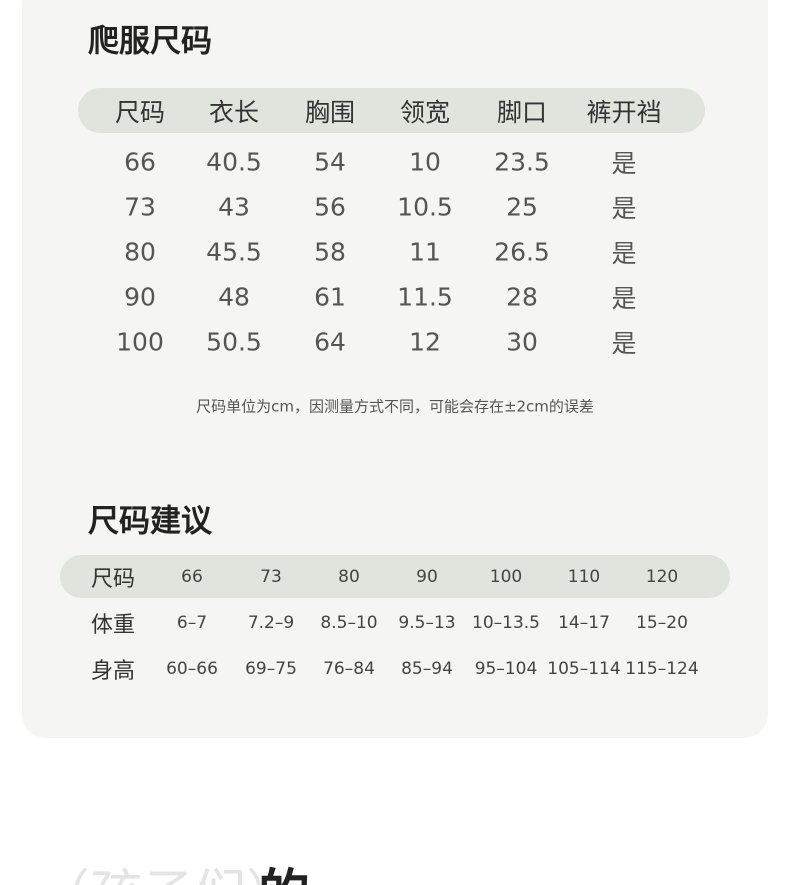 The width and height of the screenshot is (790, 885). What do you see at coordinates (662, 669) in the screenshot?
I see `cell: 115–124` at bounding box center [662, 669].